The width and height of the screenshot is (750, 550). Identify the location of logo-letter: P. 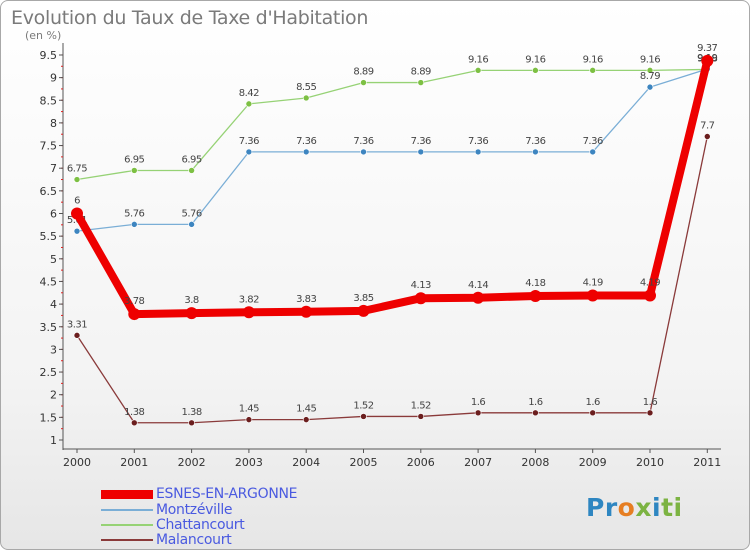
(595, 507).